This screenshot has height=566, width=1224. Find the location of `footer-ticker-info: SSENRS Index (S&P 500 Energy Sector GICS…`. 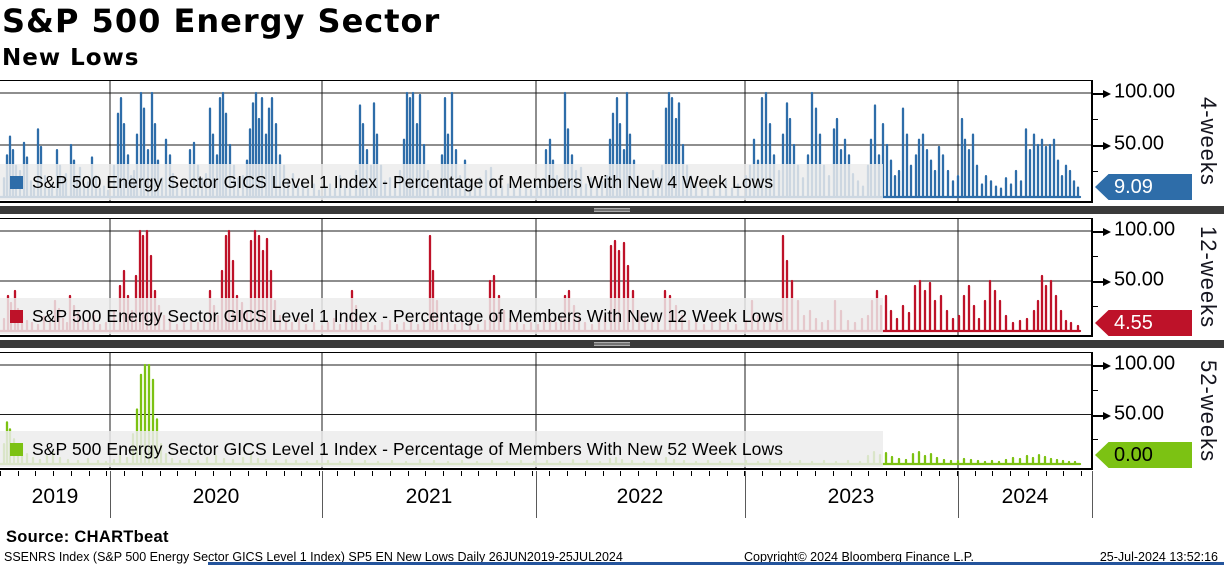

footer-ticker-info: SSENRS Index (S&P 500 Energy Sector GICS… is located at coordinates (313, 557).